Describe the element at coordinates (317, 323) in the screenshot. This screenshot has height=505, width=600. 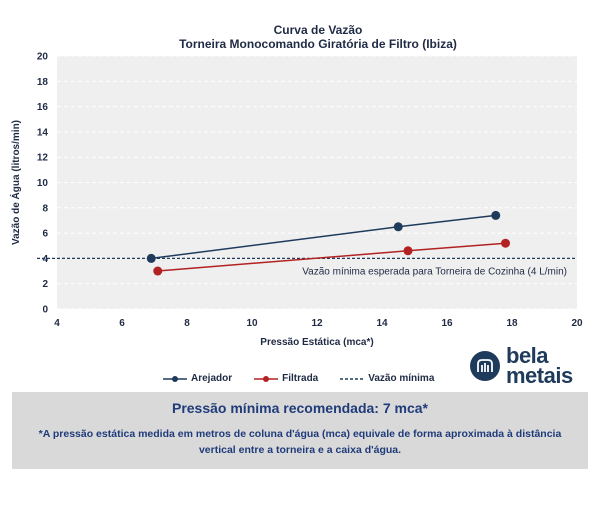
I see `x-tick-label-12: 12` at that location.